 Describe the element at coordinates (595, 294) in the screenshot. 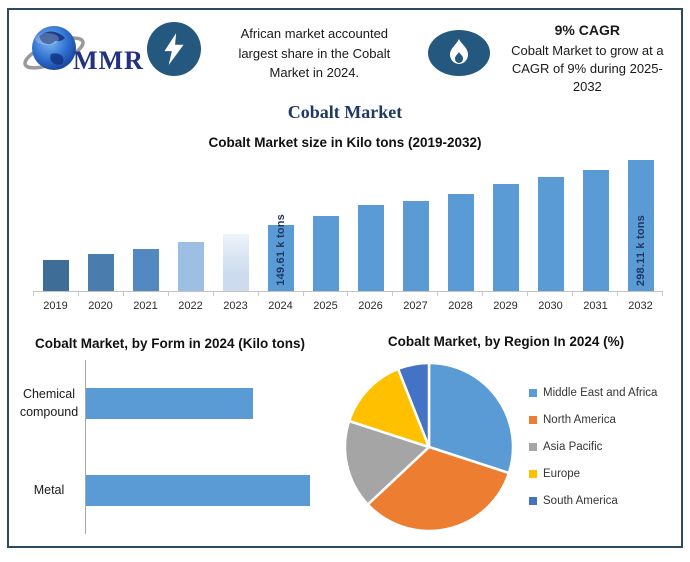

I see `tick-2031` at that location.